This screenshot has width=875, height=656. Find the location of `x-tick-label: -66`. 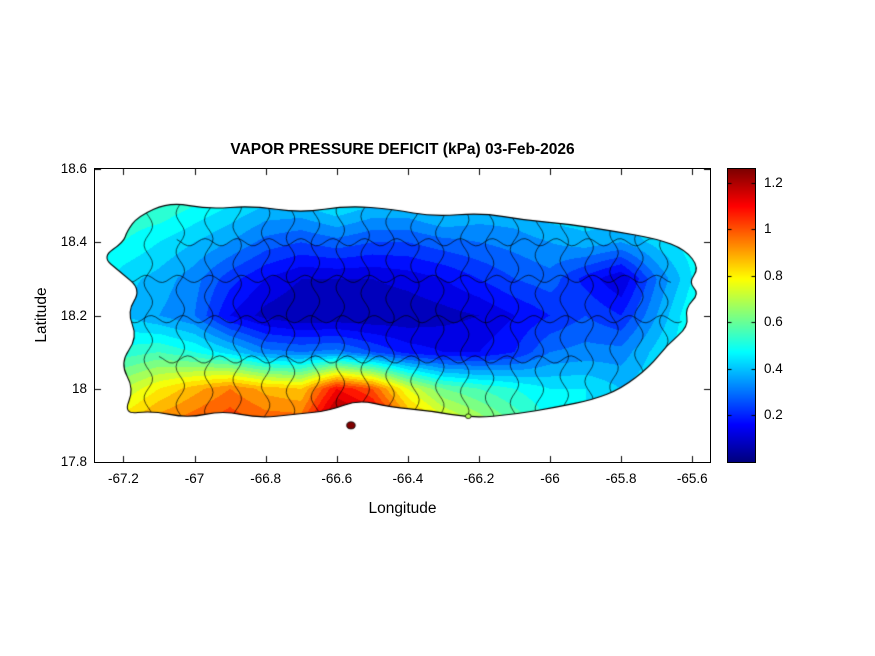

x-tick-label: -66 is located at coordinates (550, 478).